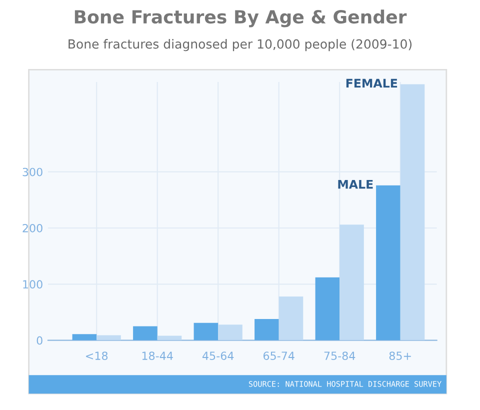 Image resolution: width=480 pixels, height=410 pixels. I want to click on x-tick-label: 18-44, so click(157, 356).